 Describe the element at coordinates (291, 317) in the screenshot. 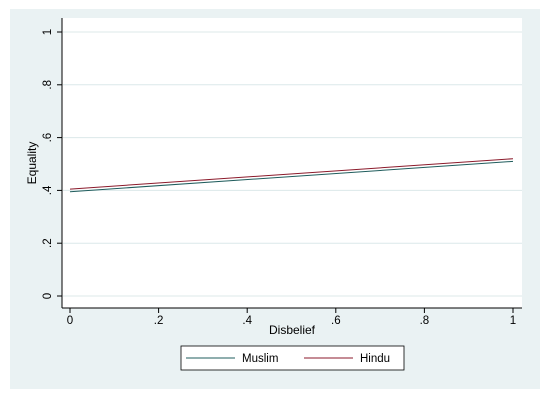

I see `x-axis-ticks: 0 .2 .4 .6 .8 1` at that location.